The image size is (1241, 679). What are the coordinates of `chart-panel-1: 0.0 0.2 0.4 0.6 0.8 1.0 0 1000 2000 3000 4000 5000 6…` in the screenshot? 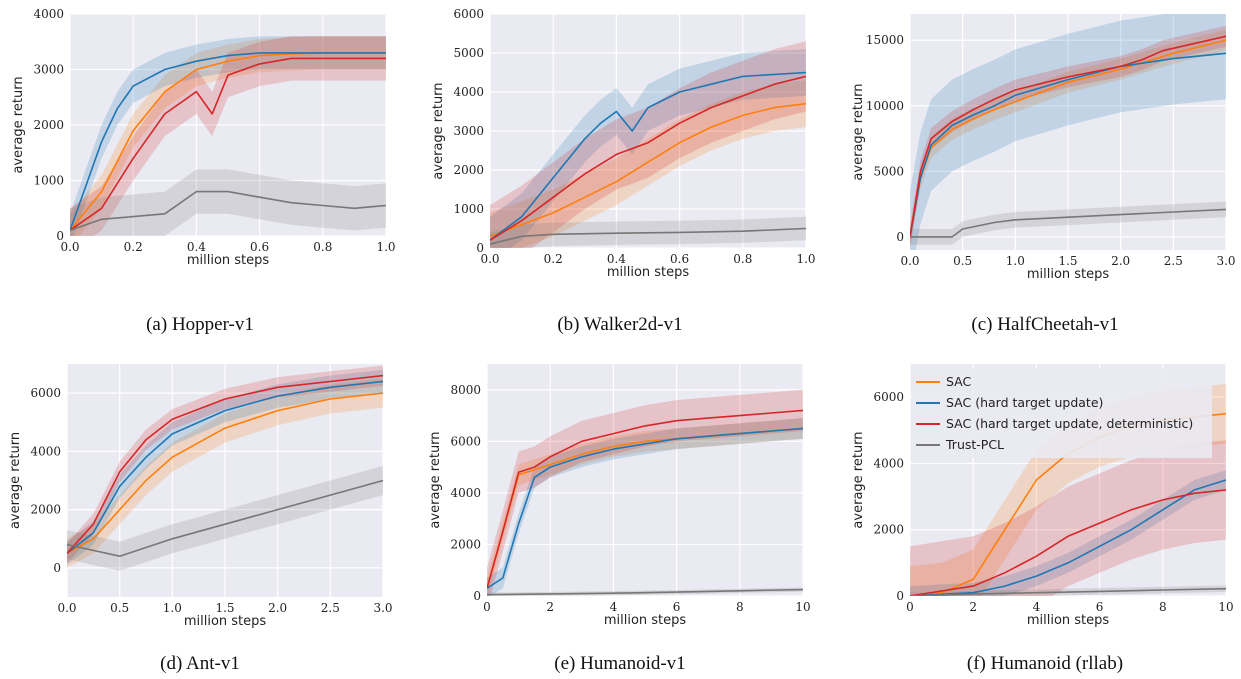 It's located at (623, 171).